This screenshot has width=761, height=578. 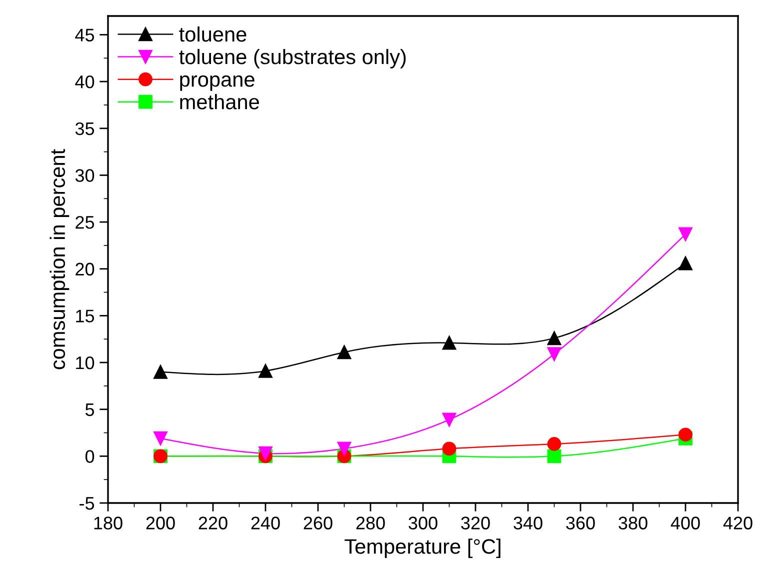 I want to click on legend-label: propane, so click(x=217, y=83).